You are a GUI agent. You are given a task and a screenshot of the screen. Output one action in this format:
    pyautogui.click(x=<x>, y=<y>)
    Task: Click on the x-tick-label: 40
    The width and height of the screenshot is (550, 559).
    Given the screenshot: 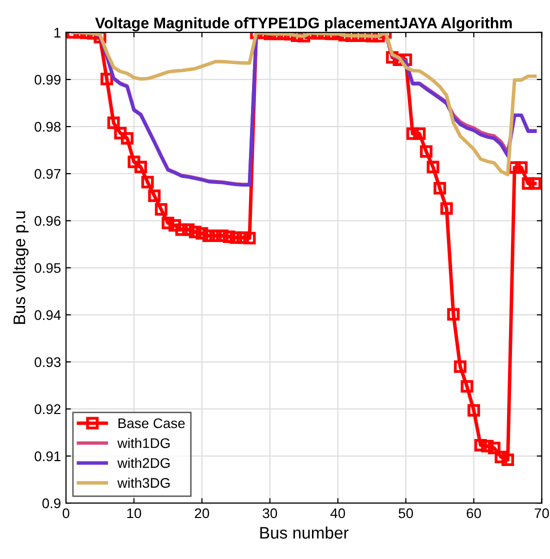 What is the action you would take?
    pyautogui.click(x=338, y=513)
    